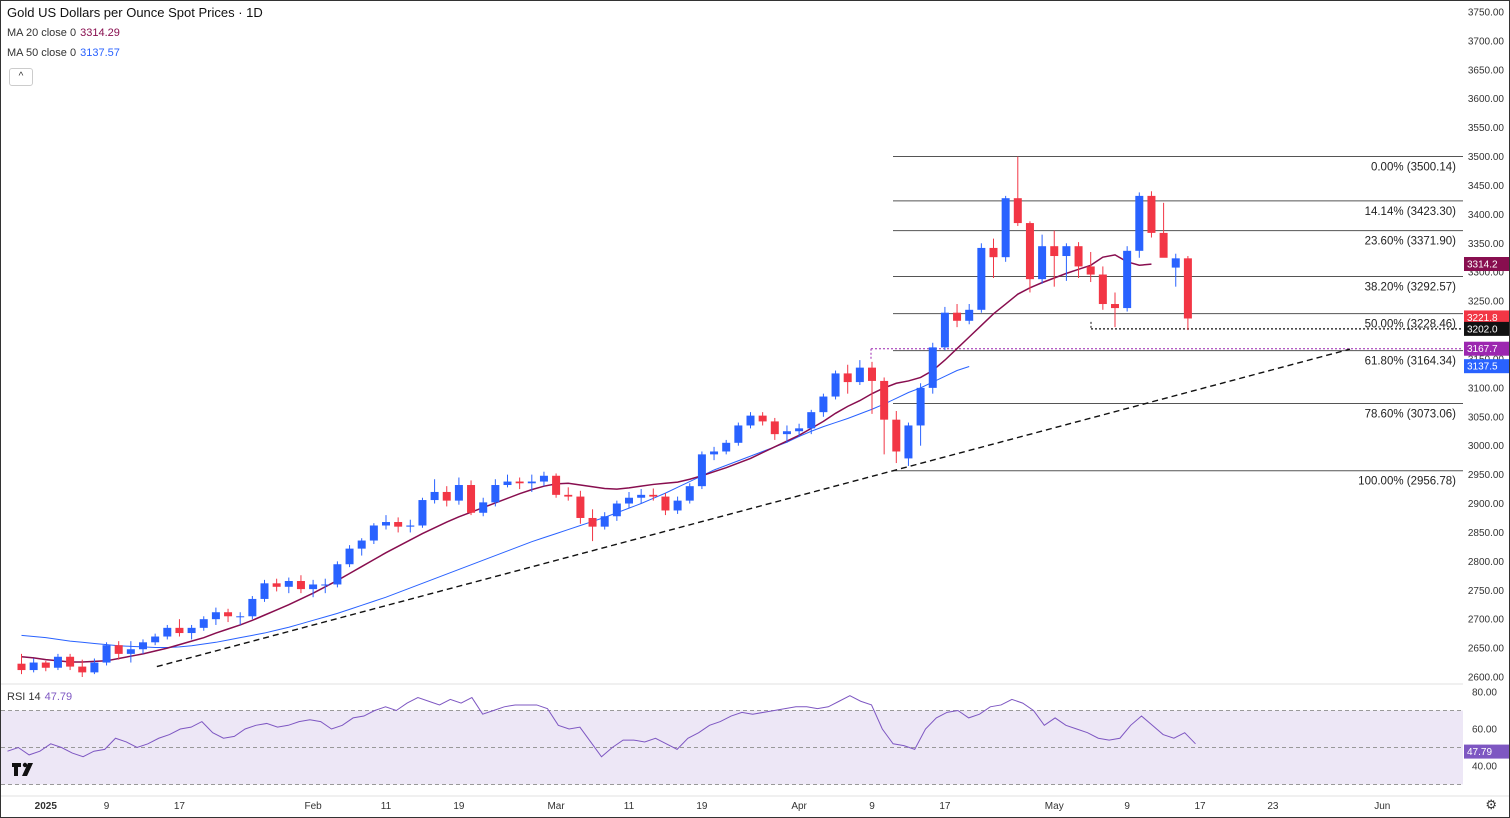  I want to click on price-tick-label: 2800.00, so click(1486, 562).